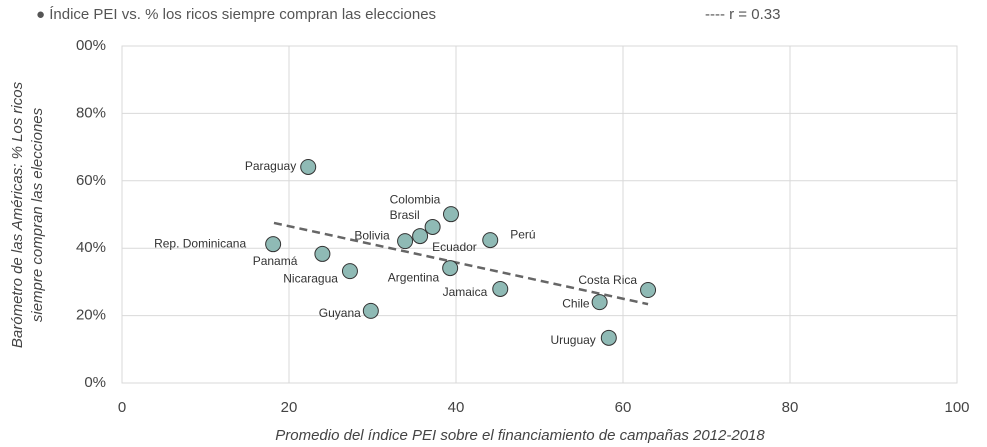 Image resolution: width=987 pixels, height=447 pixels. What do you see at coordinates (456, 407) in the screenshot?
I see `x-tick-label: 40` at bounding box center [456, 407].